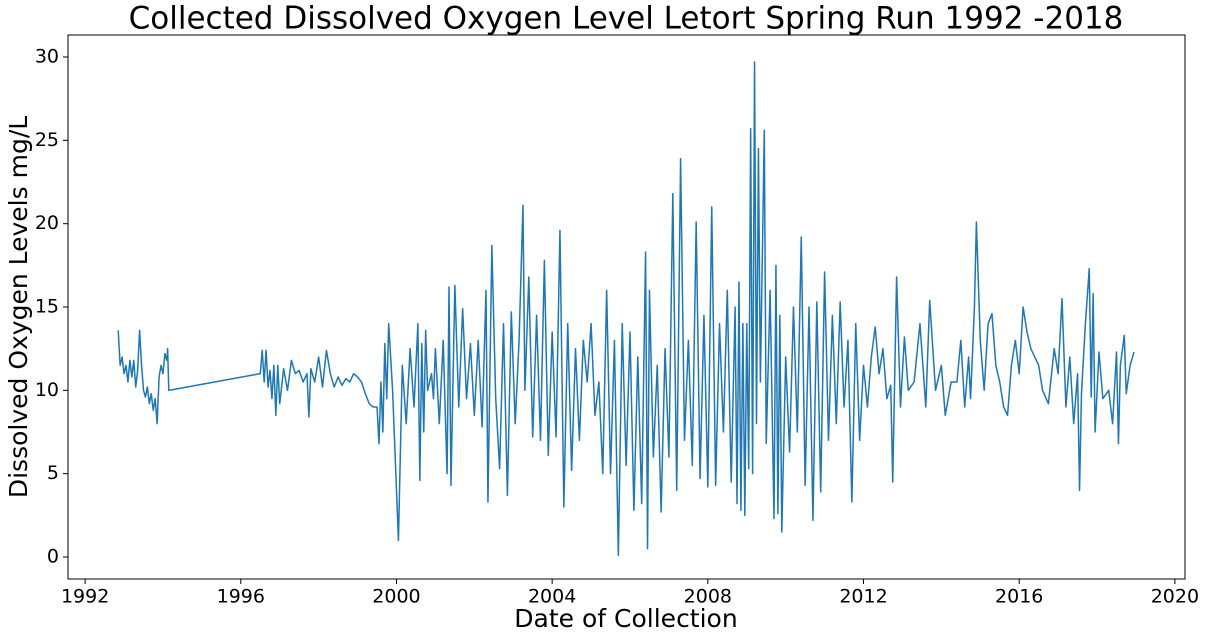 This screenshot has height=640, width=1207. What do you see at coordinates (863, 597) in the screenshot?
I see `x-tick-label: 2012` at bounding box center [863, 597].